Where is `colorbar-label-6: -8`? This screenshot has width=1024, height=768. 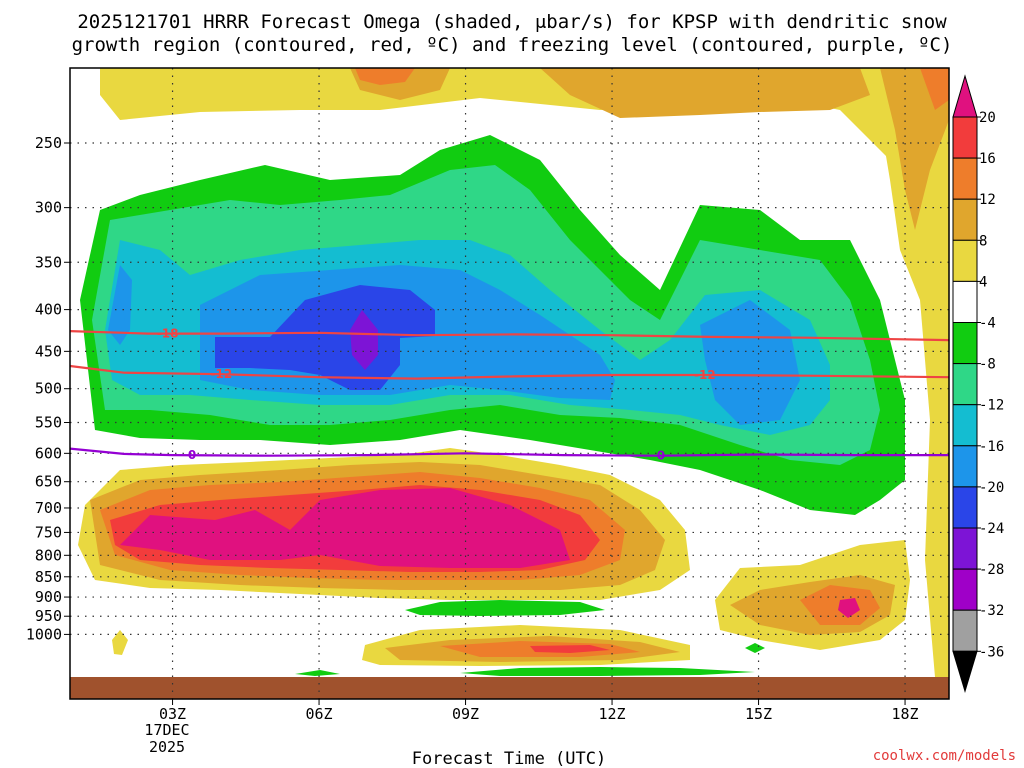
colorbar-label-6: -8 is located at coordinates (987, 365).